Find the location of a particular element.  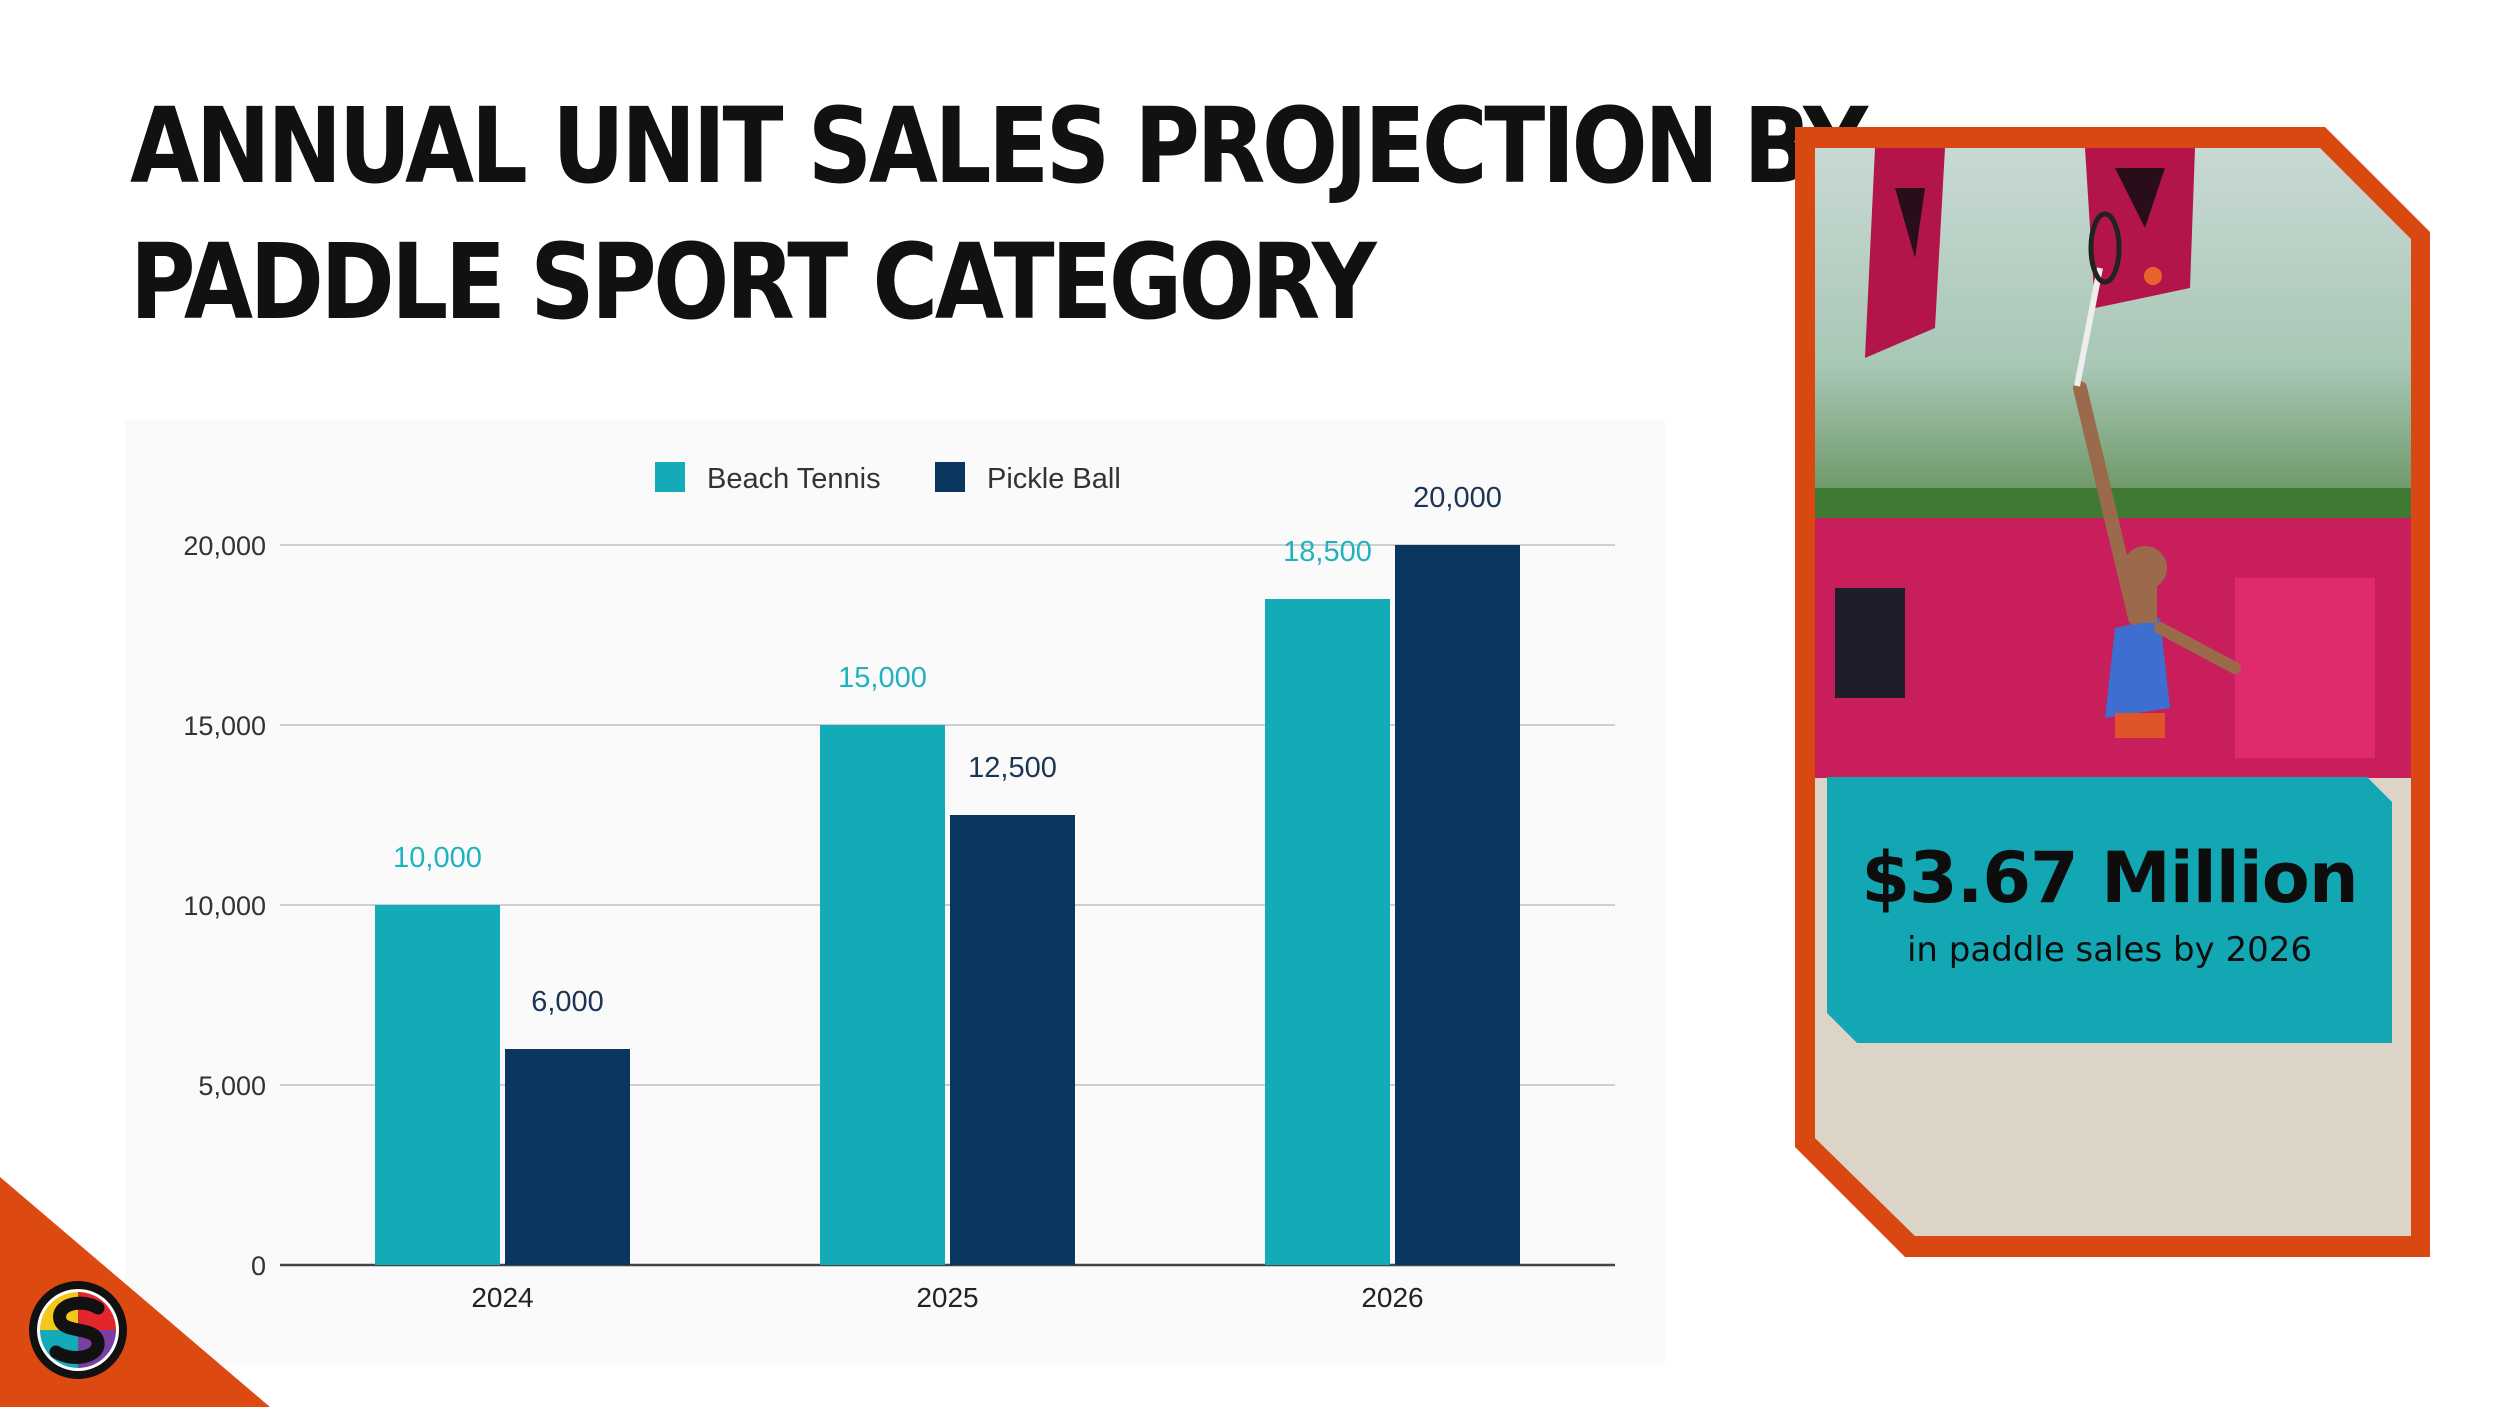

data-label: 18,500 is located at coordinates (1327, 552).